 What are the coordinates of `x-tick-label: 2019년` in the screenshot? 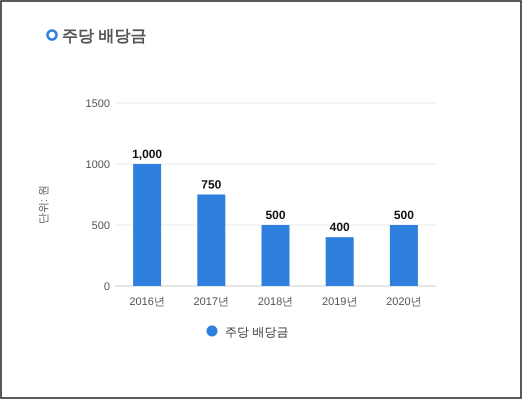 It's located at (340, 302).